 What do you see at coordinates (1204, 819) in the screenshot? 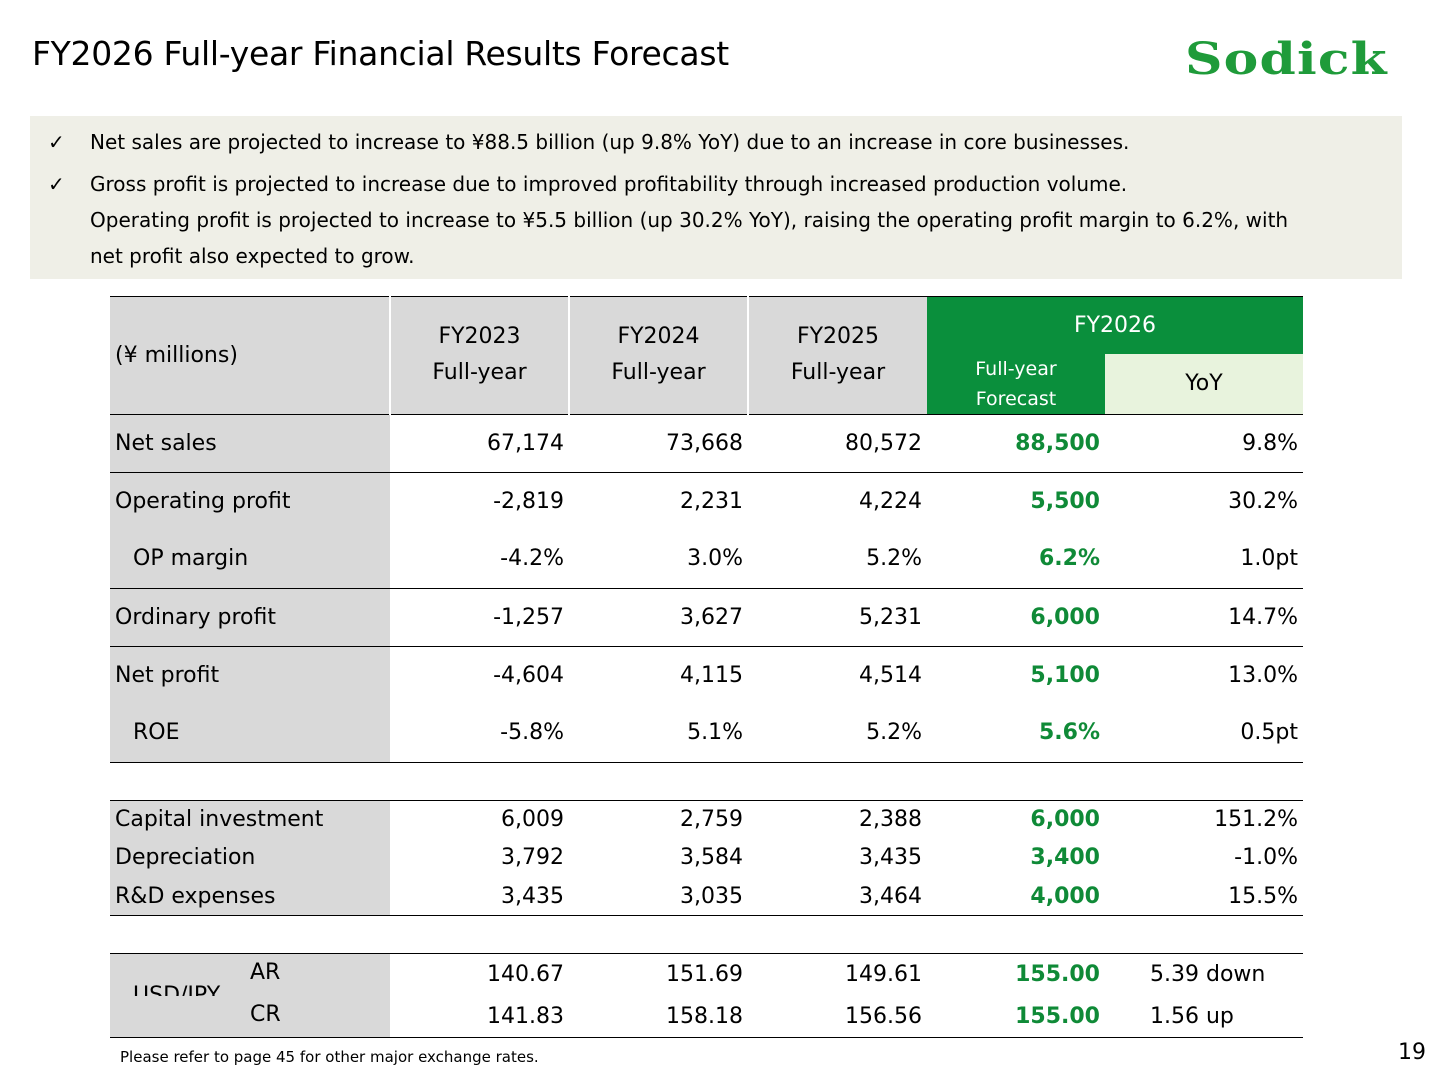
I see `yoy-value: 151.2%` at bounding box center [1204, 819].